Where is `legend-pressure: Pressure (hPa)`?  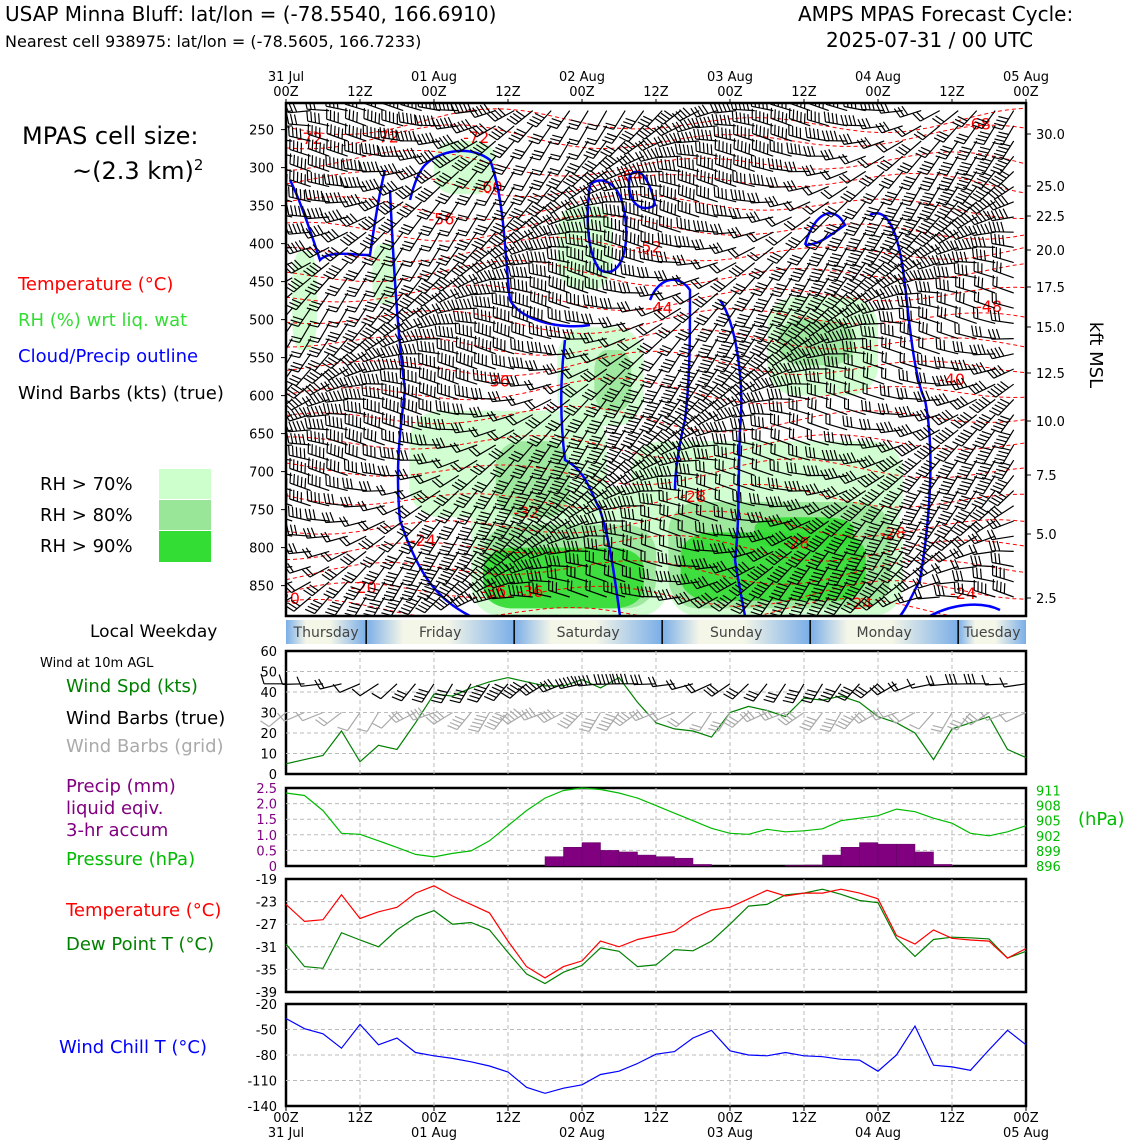
legend-pressure: Pressure (hPa) is located at coordinates (131, 859).